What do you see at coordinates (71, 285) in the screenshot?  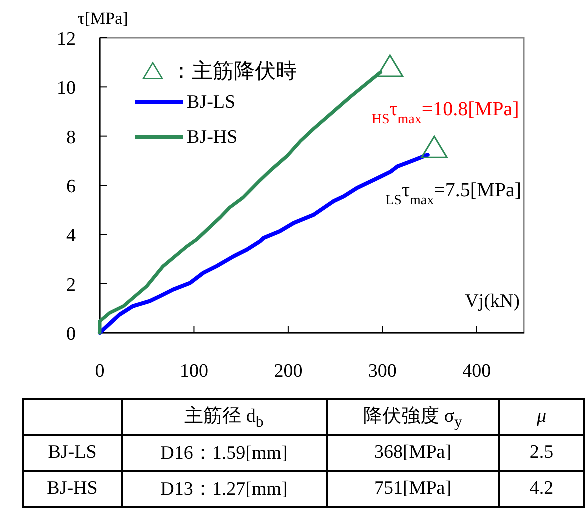 I see `y-tick-label: 2` at bounding box center [71, 285].